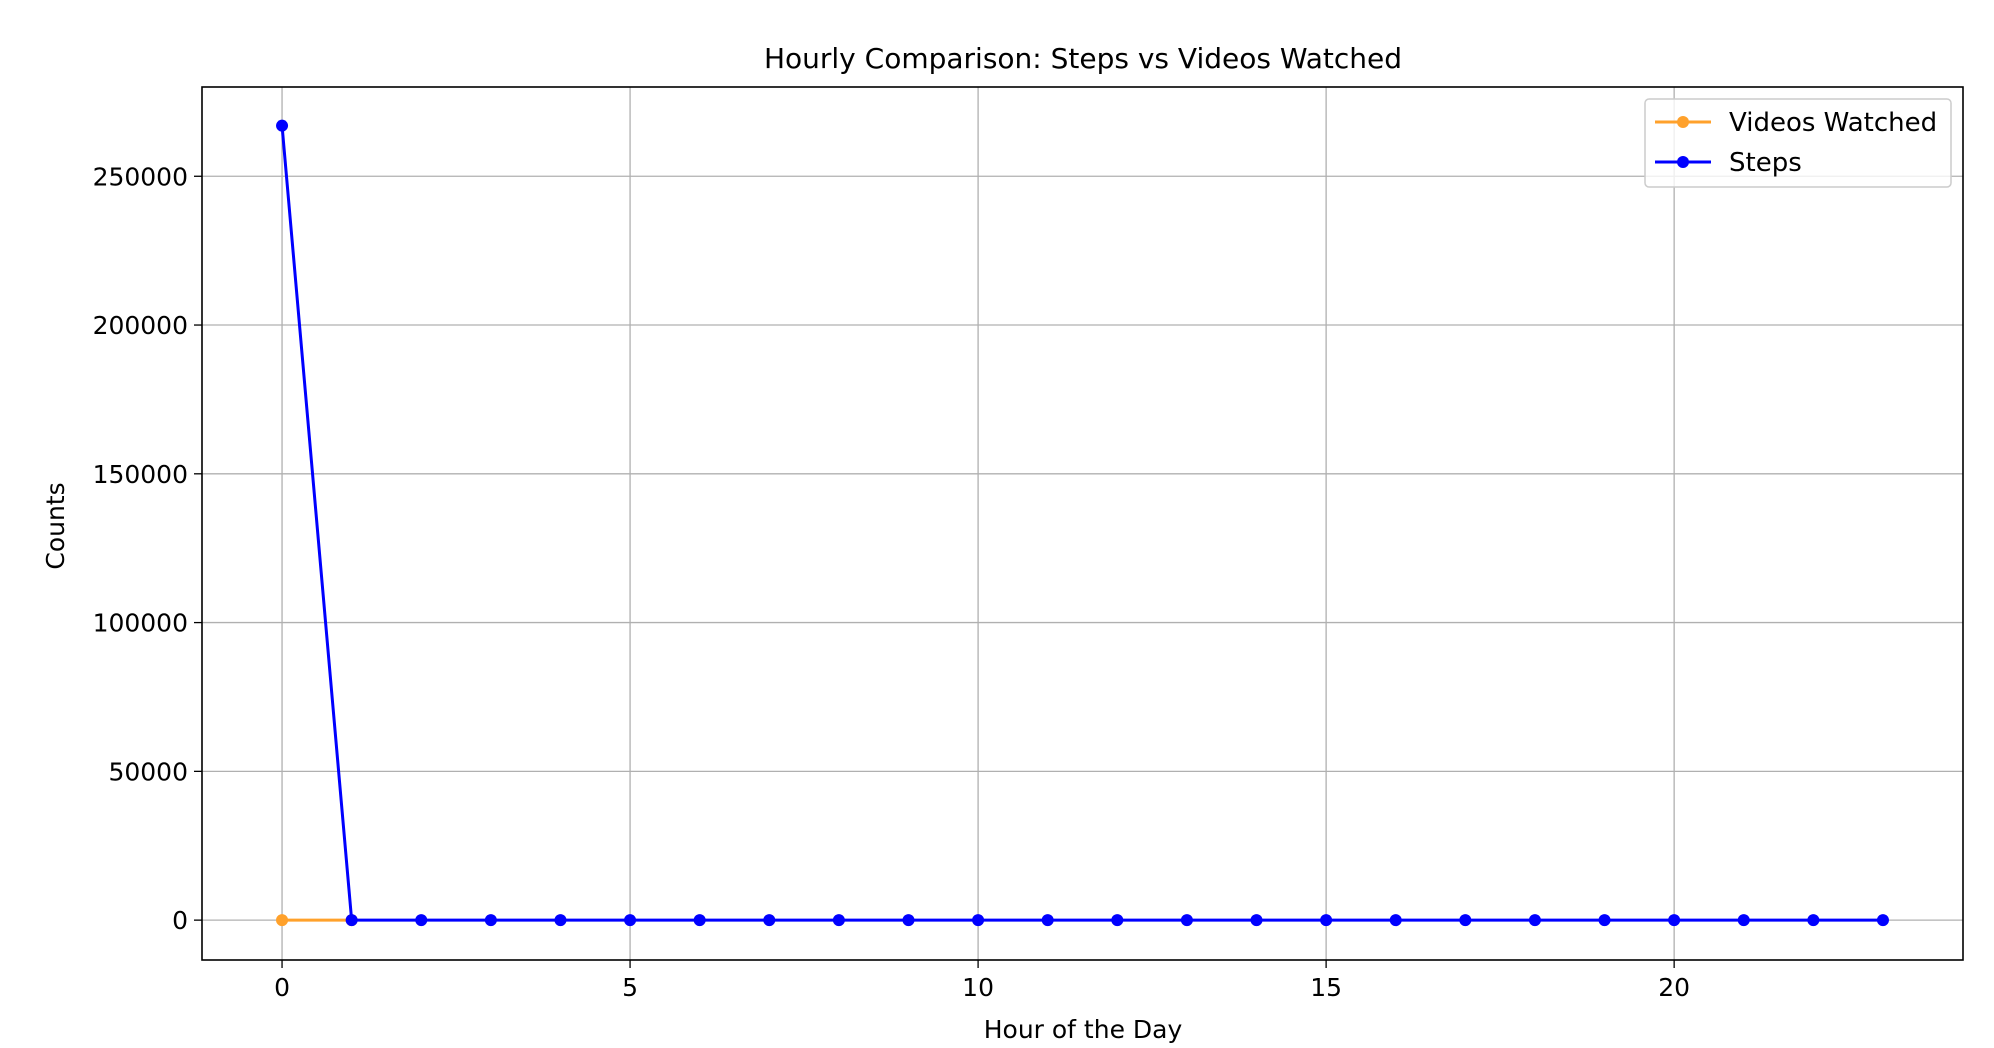  I want to click on x-tick-label: 5, so click(630, 987).